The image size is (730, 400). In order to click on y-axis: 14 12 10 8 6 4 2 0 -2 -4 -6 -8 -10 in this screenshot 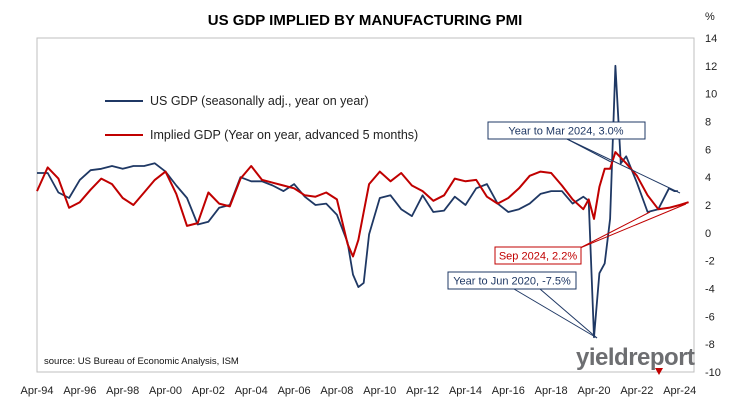, I will do `click(713, 206)`.